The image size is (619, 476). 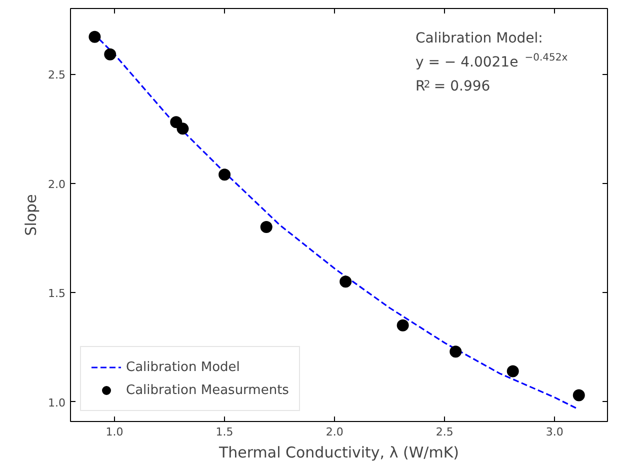 What do you see at coordinates (115, 432) in the screenshot?
I see `x-tick-label: 1.0` at bounding box center [115, 432].